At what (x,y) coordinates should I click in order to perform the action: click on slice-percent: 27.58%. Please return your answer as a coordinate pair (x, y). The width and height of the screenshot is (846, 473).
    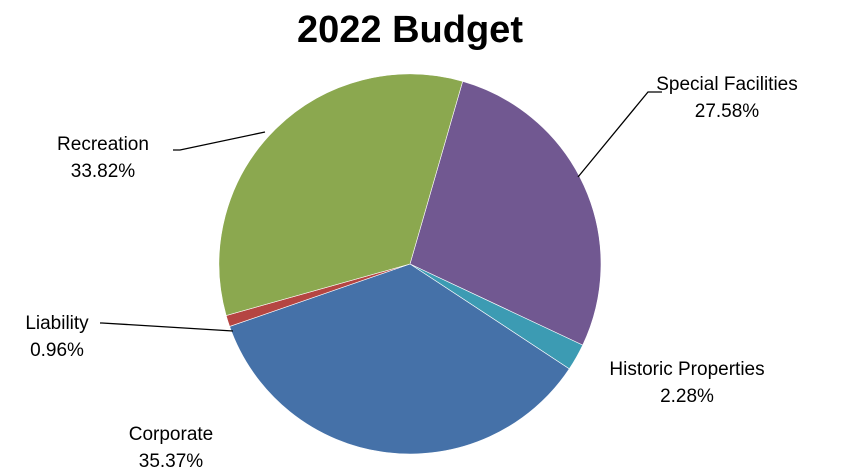
    Looking at the image, I should click on (727, 111).